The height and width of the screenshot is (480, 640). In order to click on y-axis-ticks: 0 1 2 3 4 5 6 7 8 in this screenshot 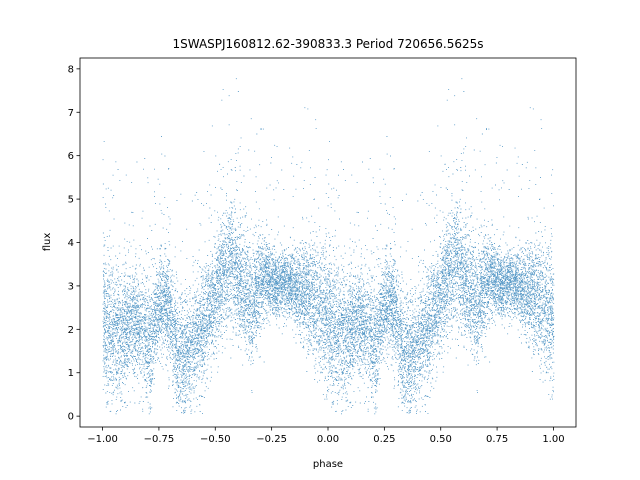, I will do `click(74, 243)`.